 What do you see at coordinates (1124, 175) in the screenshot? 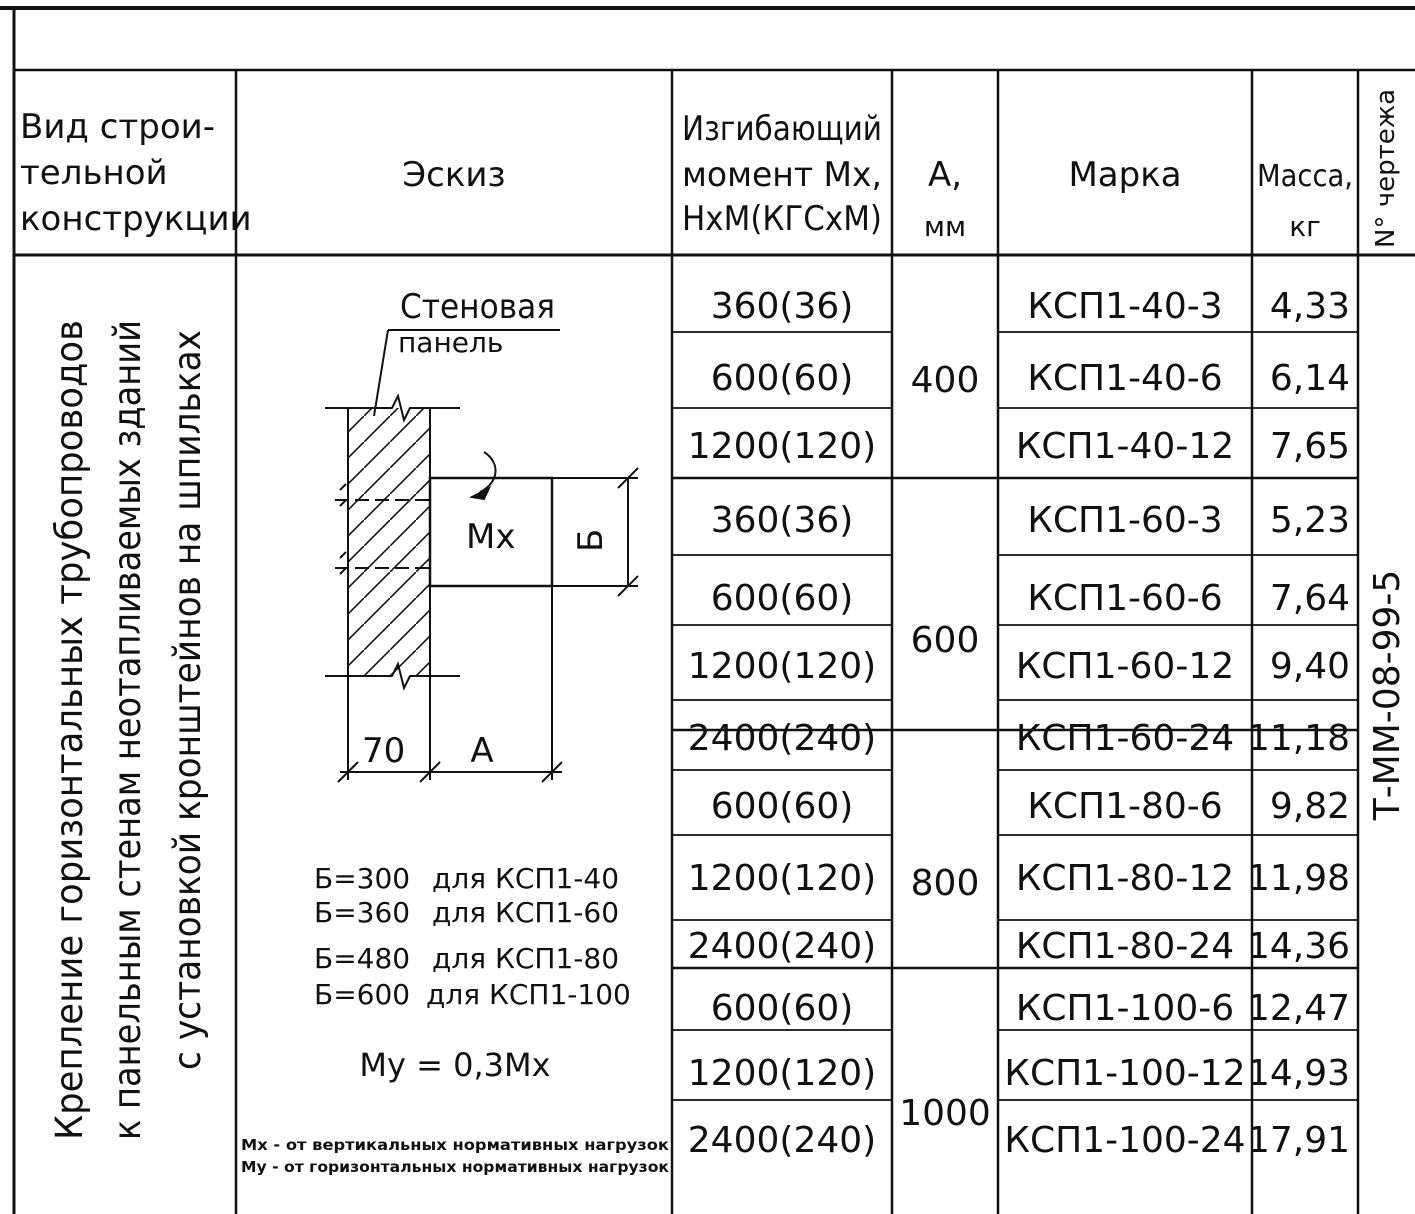
I see `header-mark: Марка` at bounding box center [1124, 175].